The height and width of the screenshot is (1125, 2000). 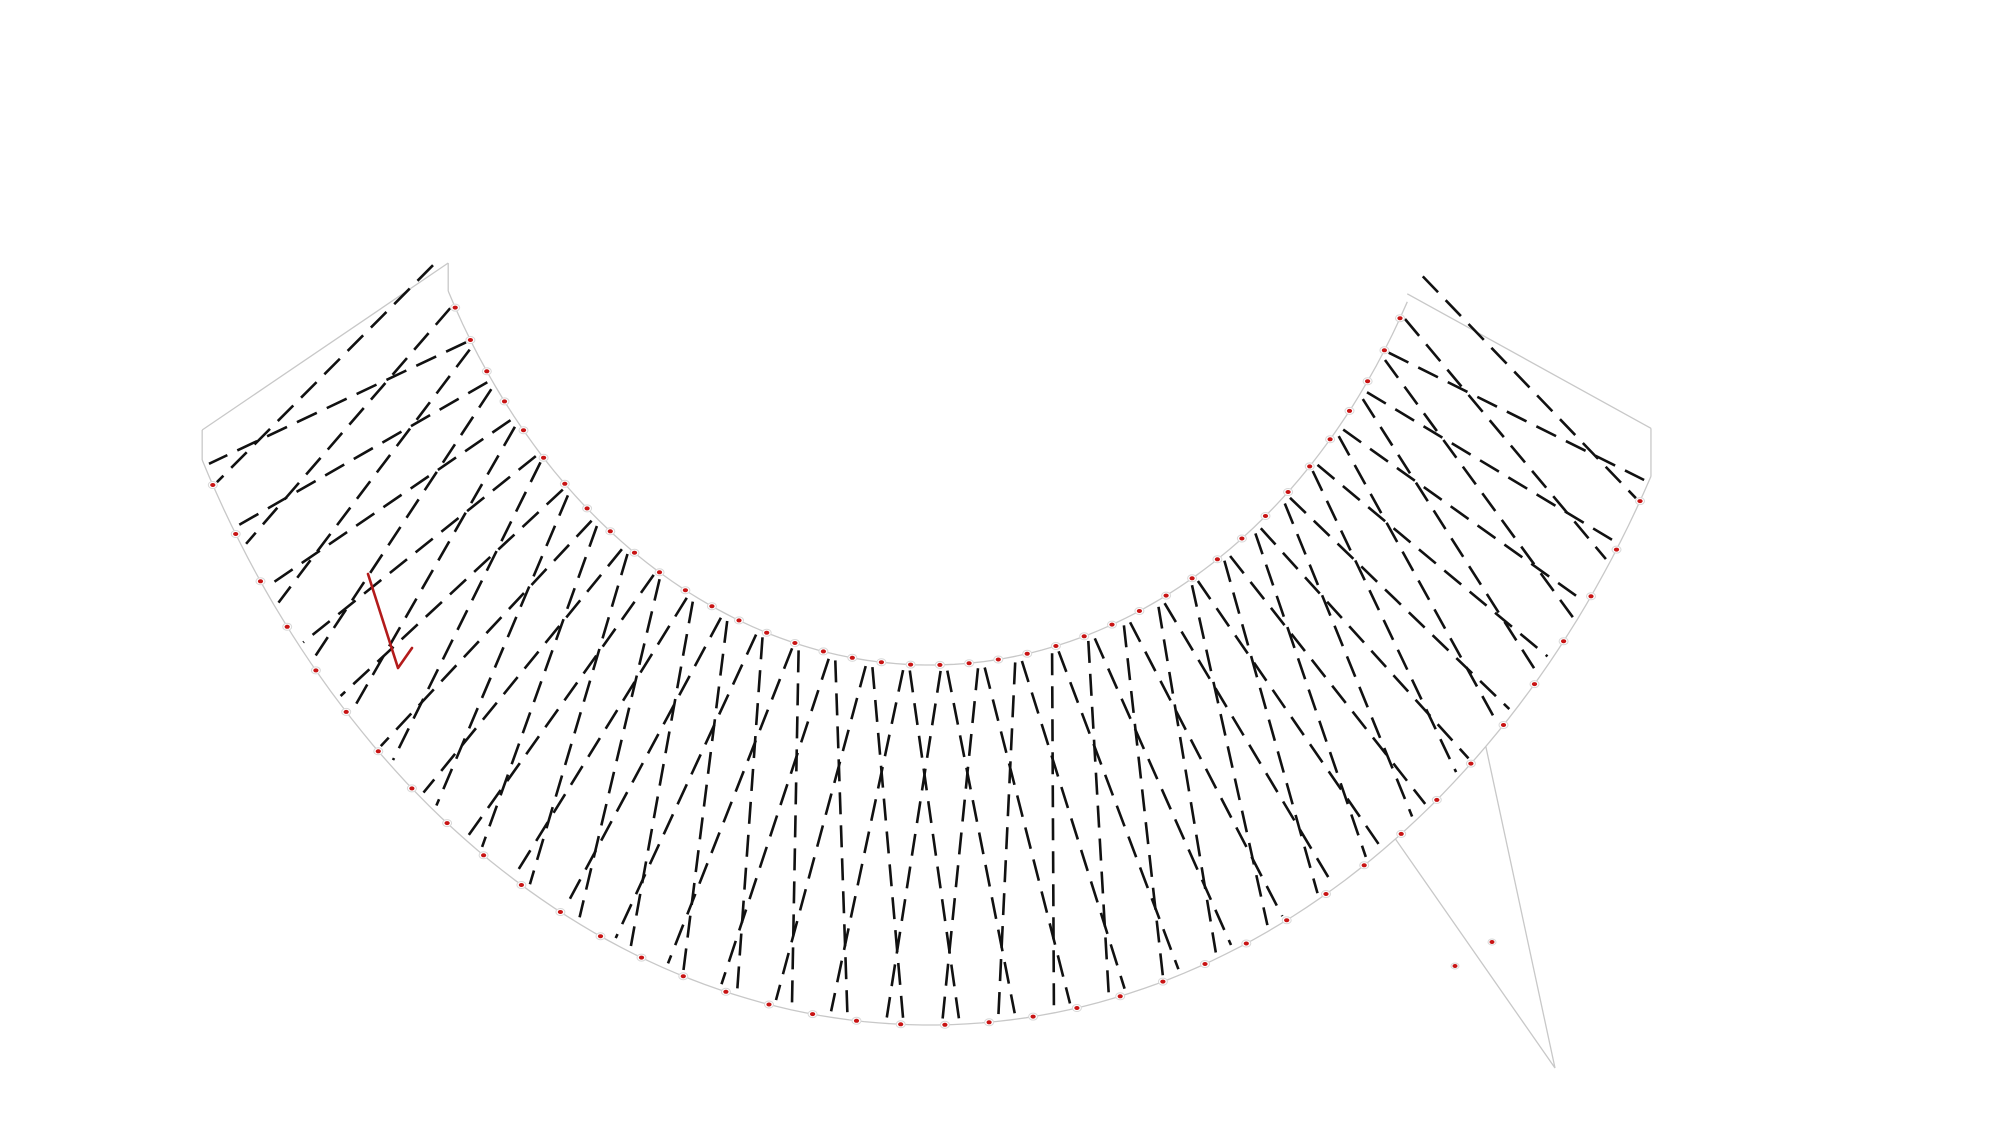 What do you see at coordinates (325, 346) in the screenshot?
I see `left-end-cap` at bounding box center [325, 346].